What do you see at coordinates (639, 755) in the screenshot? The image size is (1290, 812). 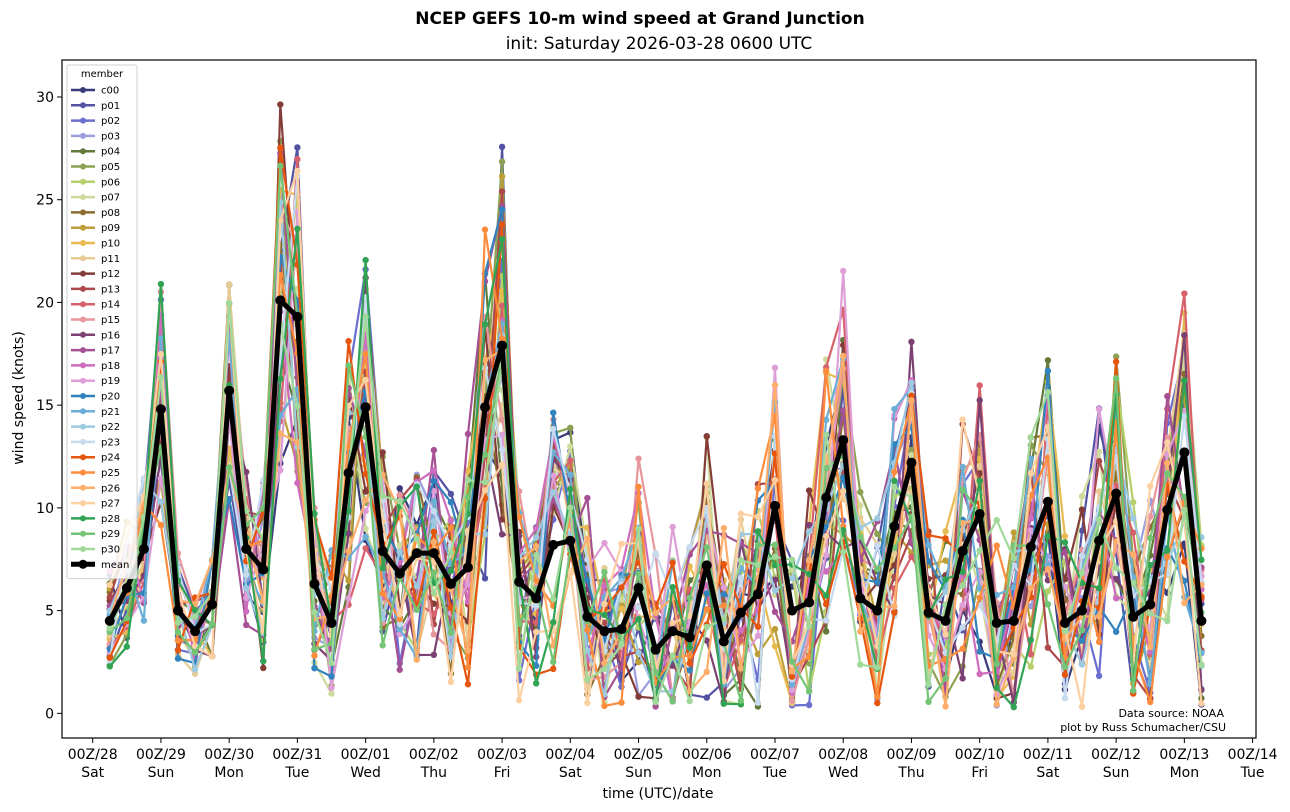 I see `x-tick-label-time: 00Z/05` at bounding box center [639, 755].